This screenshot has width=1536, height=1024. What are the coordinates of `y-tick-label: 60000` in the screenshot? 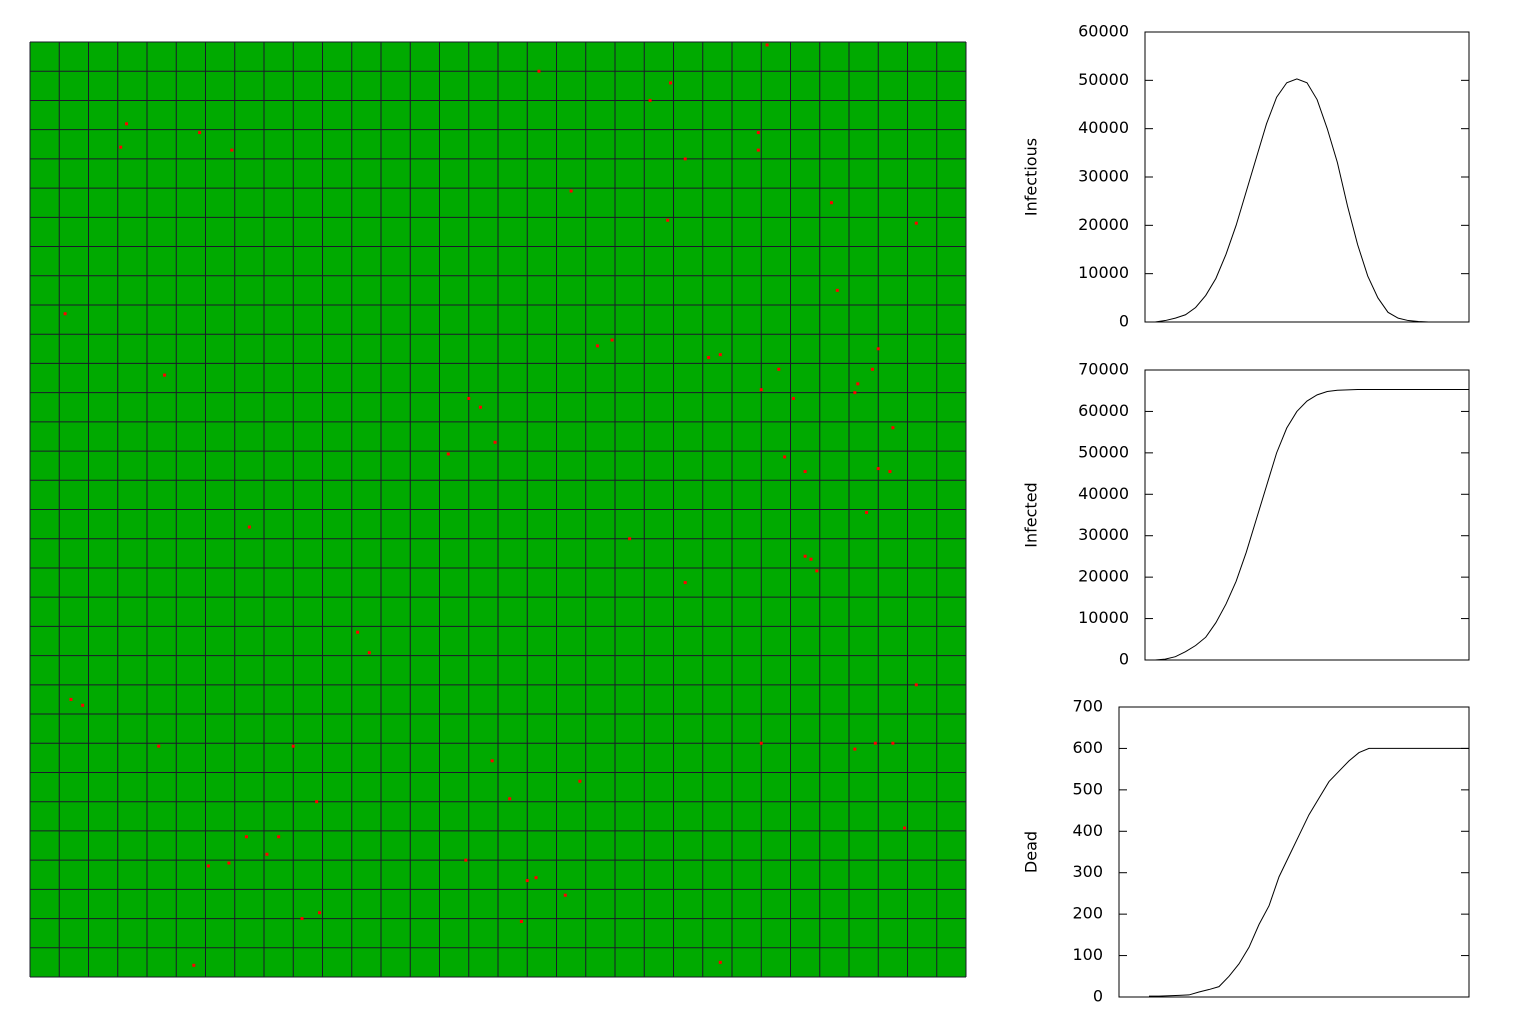 It's located at (1103, 410).